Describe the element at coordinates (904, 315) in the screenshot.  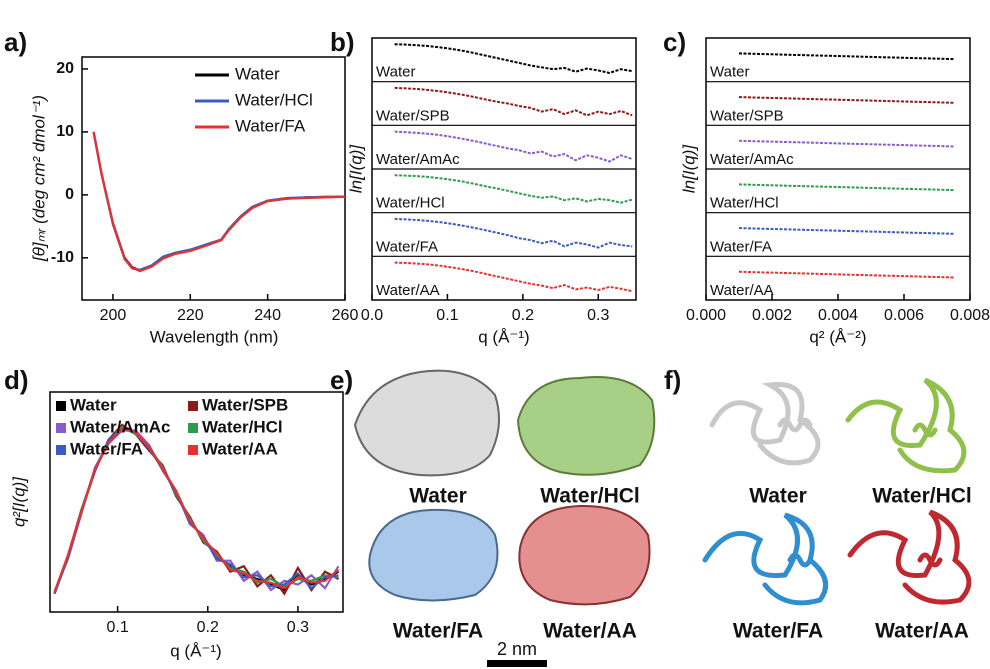
I see `x-tick-label: 0.006` at that location.